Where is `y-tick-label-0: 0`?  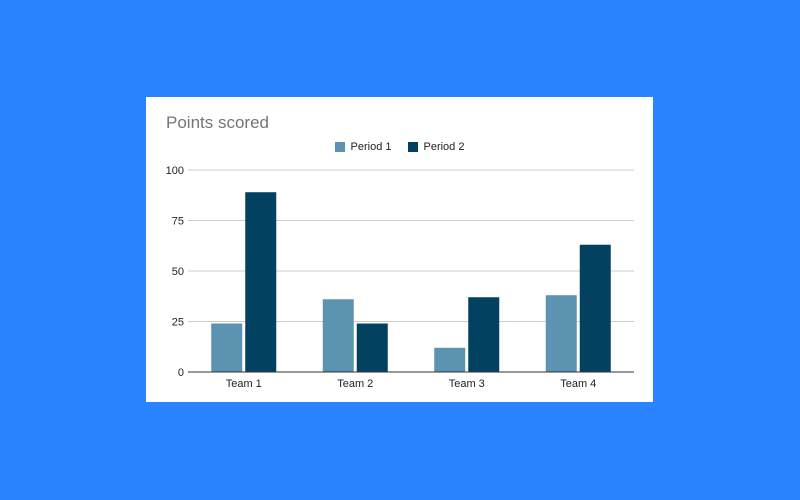
y-tick-label-0: 0 is located at coordinates (181, 373).